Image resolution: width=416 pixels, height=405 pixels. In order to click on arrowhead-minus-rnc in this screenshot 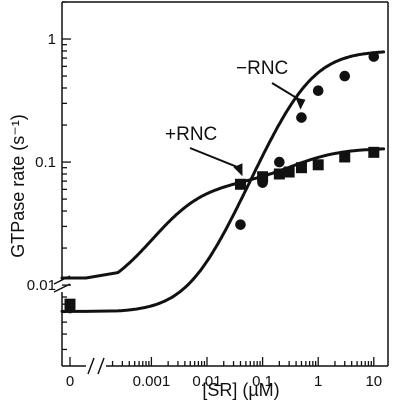, I will do `click(300, 103)`.